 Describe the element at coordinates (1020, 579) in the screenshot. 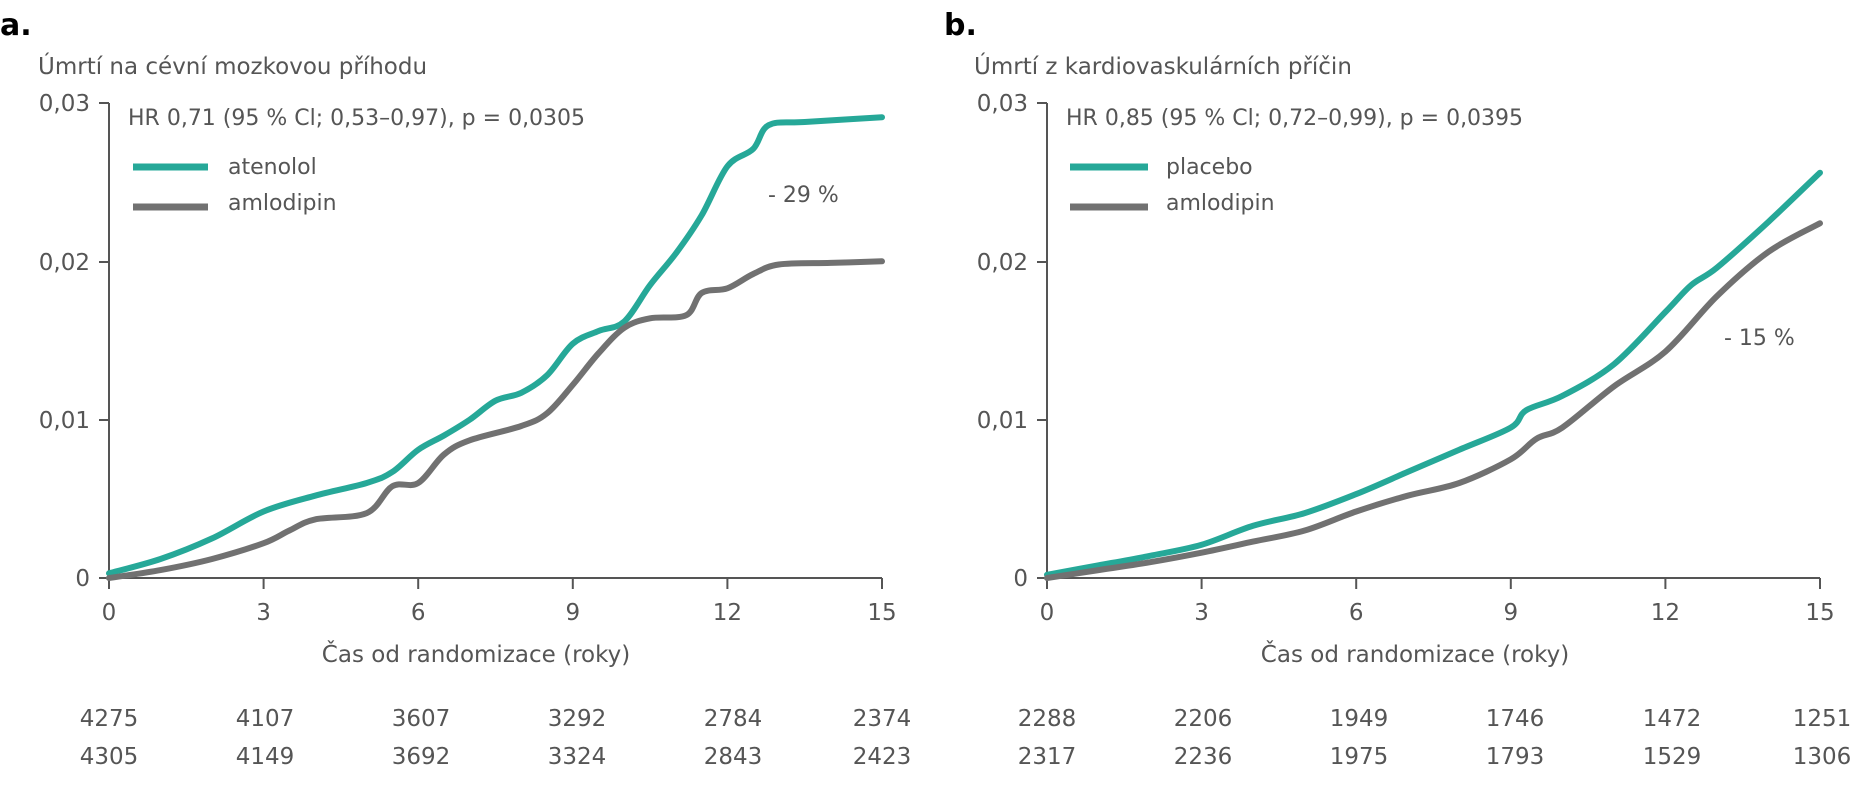

I see `panel-b-ytick-label: 0` at that location.